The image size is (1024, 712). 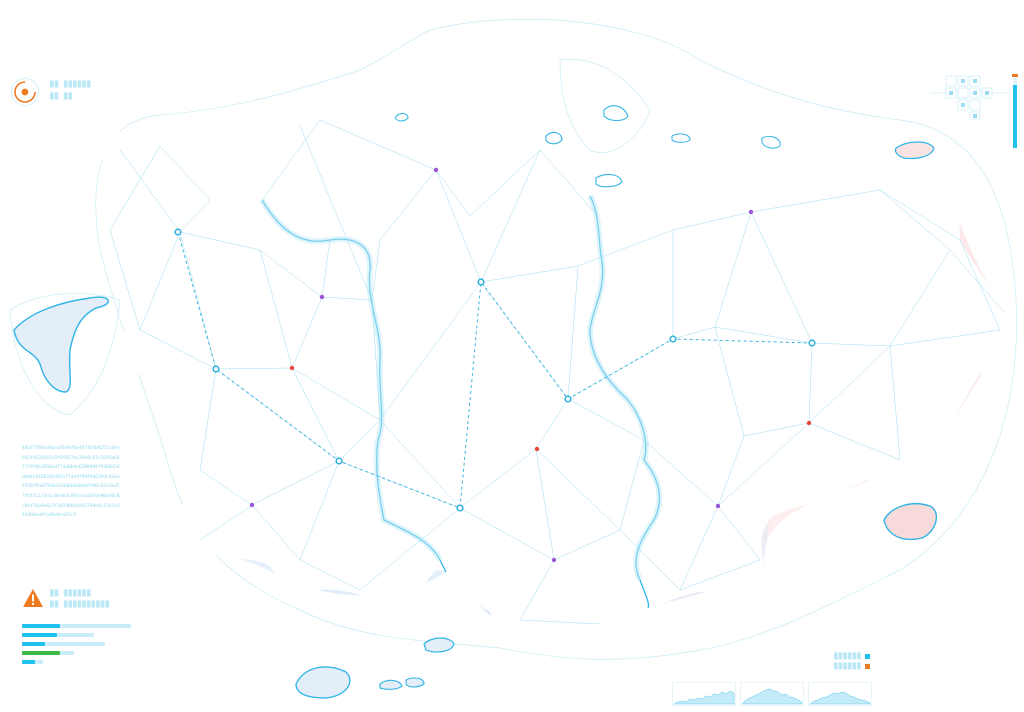 I want to click on warning-icon, so click(x=33, y=598).